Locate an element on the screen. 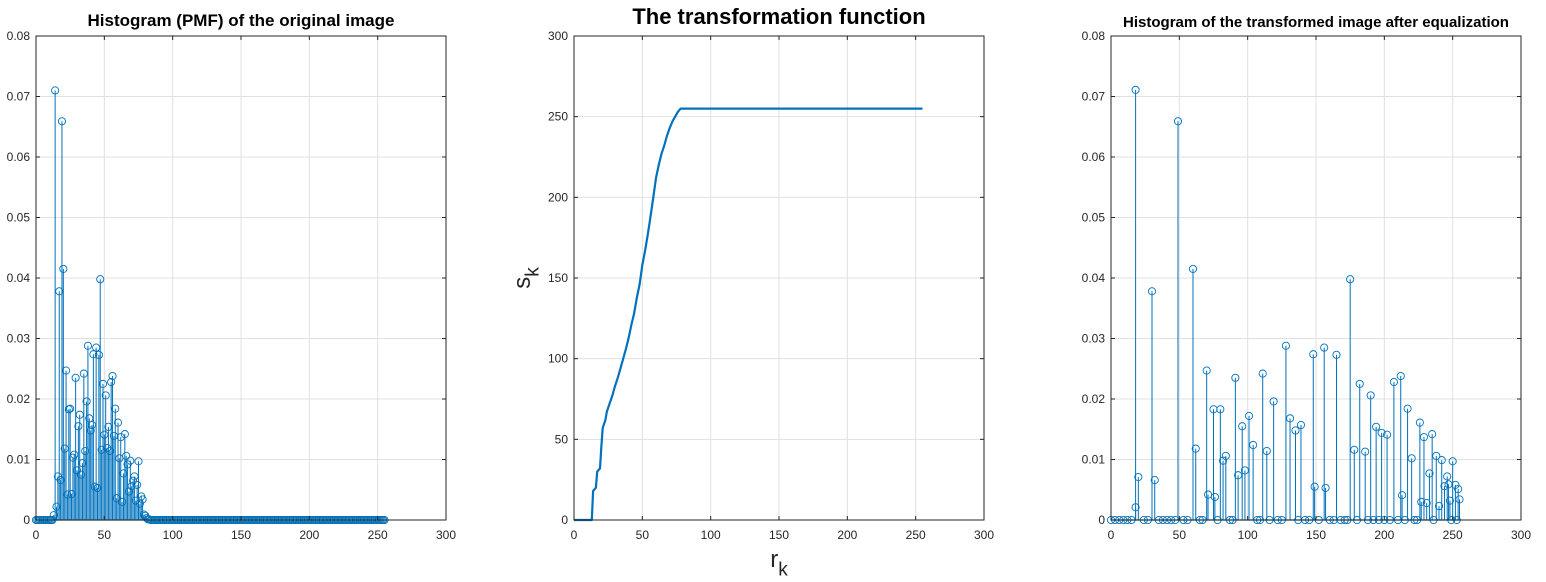  y-tick-label: 0.07 is located at coordinates (1094, 97).